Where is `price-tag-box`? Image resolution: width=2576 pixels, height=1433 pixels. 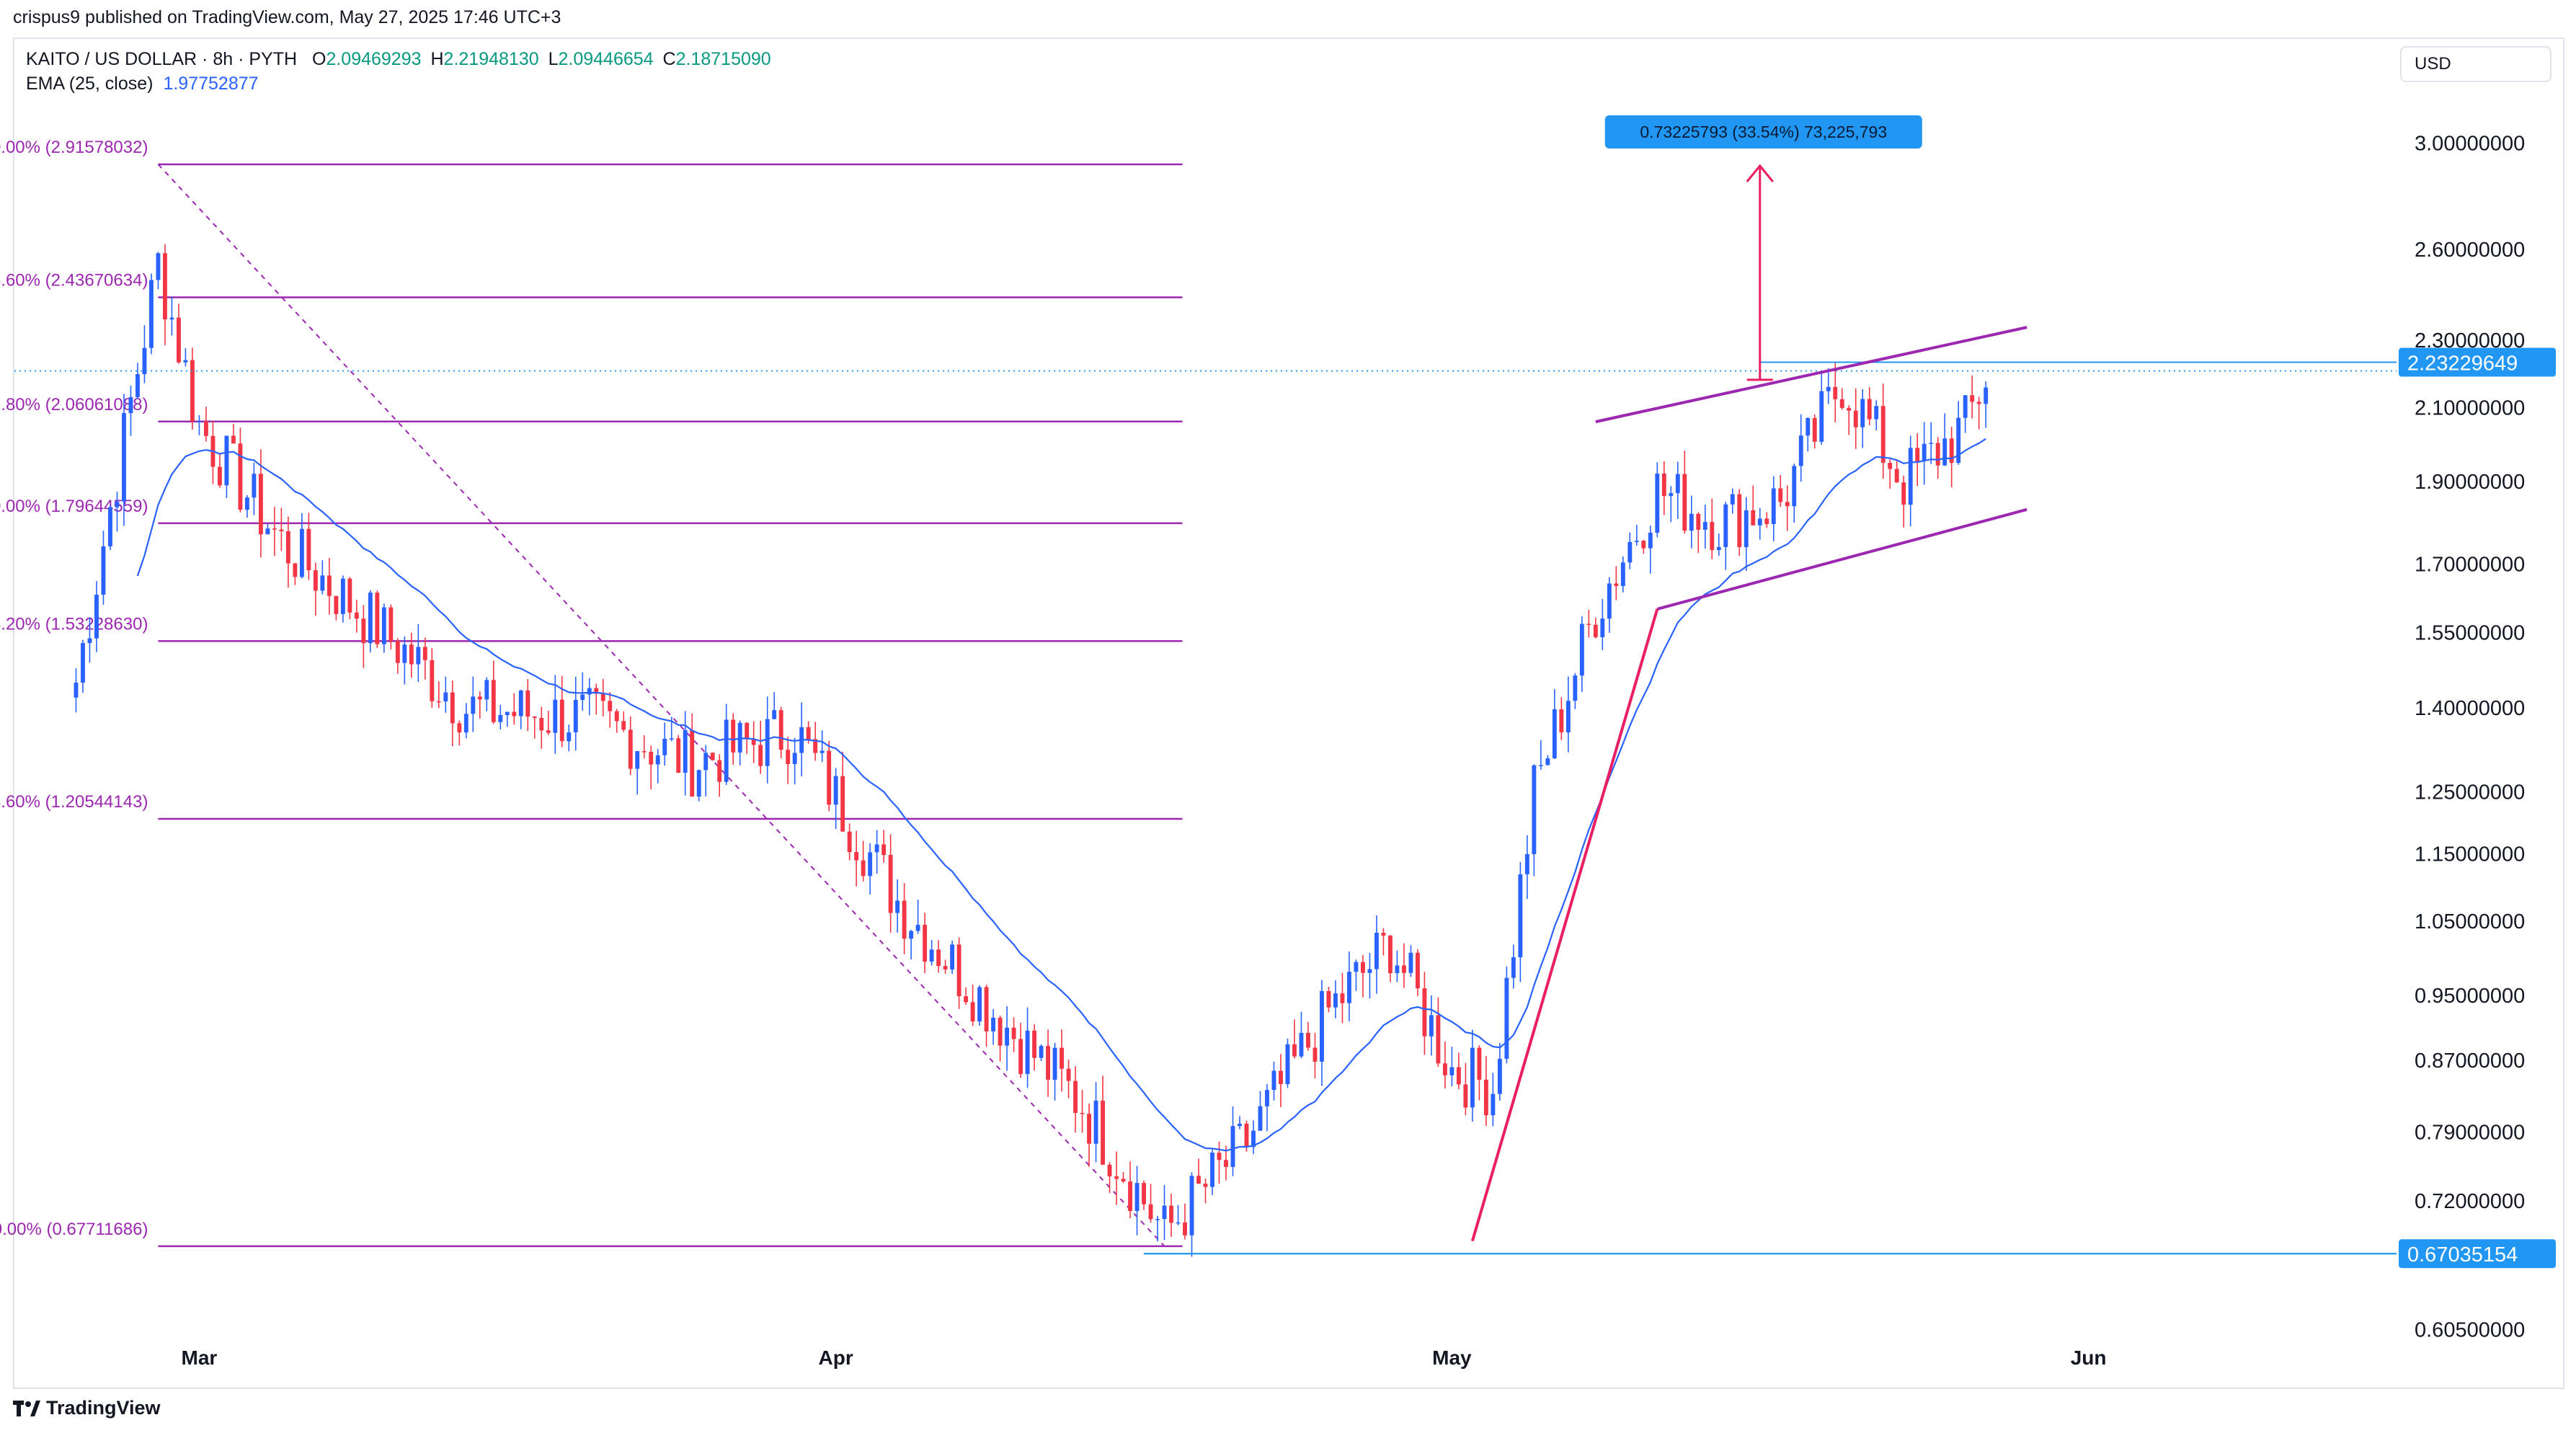
price-tag-box is located at coordinates (2477, 362).